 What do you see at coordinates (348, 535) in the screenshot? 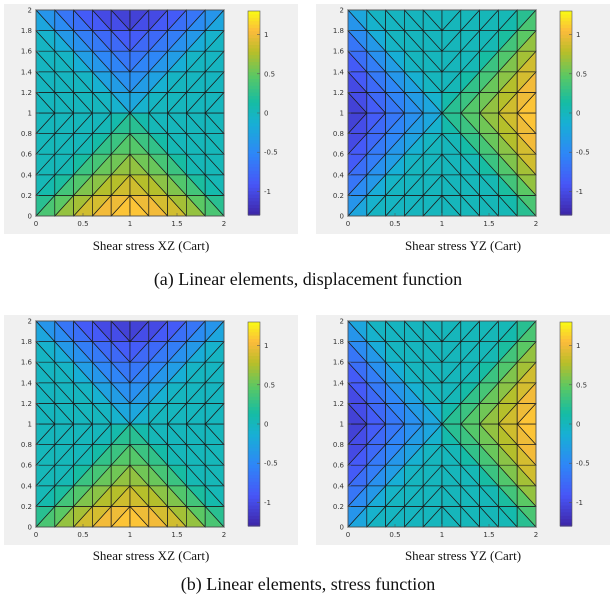
I see `x-tick-label: 0` at bounding box center [348, 535].